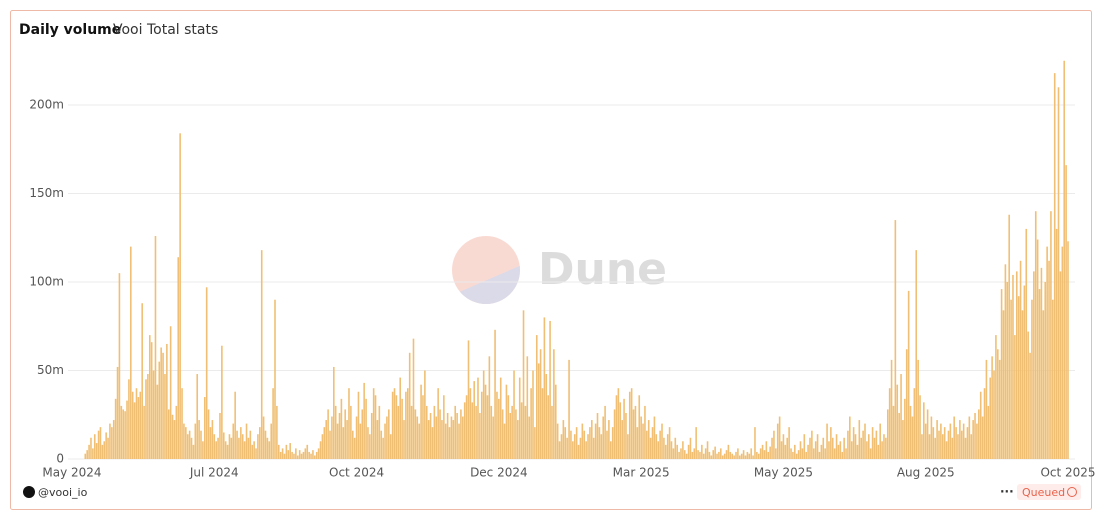 Image resolution: width=1102 pixels, height=515 pixels. What do you see at coordinates (1007, 492) in the screenshot?
I see `menu-button: ···` at bounding box center [1007, 492].